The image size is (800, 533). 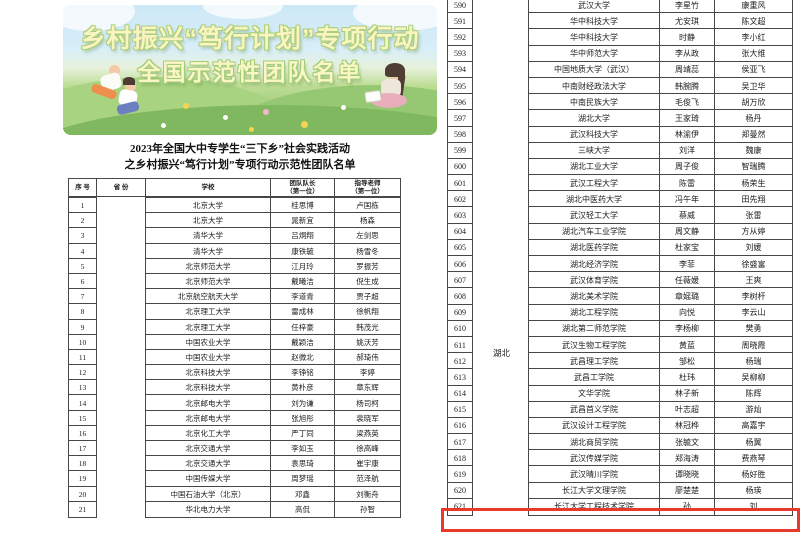 What do you see at coordinates (234, 449) in the screenshot?
I see `table-row: 17 北京交通大学 李如玉 徐高峰` at bounding box center [234, 449].